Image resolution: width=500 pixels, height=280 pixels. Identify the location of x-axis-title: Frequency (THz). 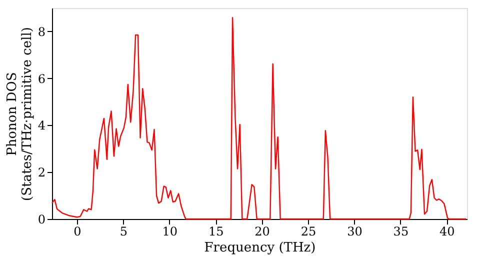
(260, 248).